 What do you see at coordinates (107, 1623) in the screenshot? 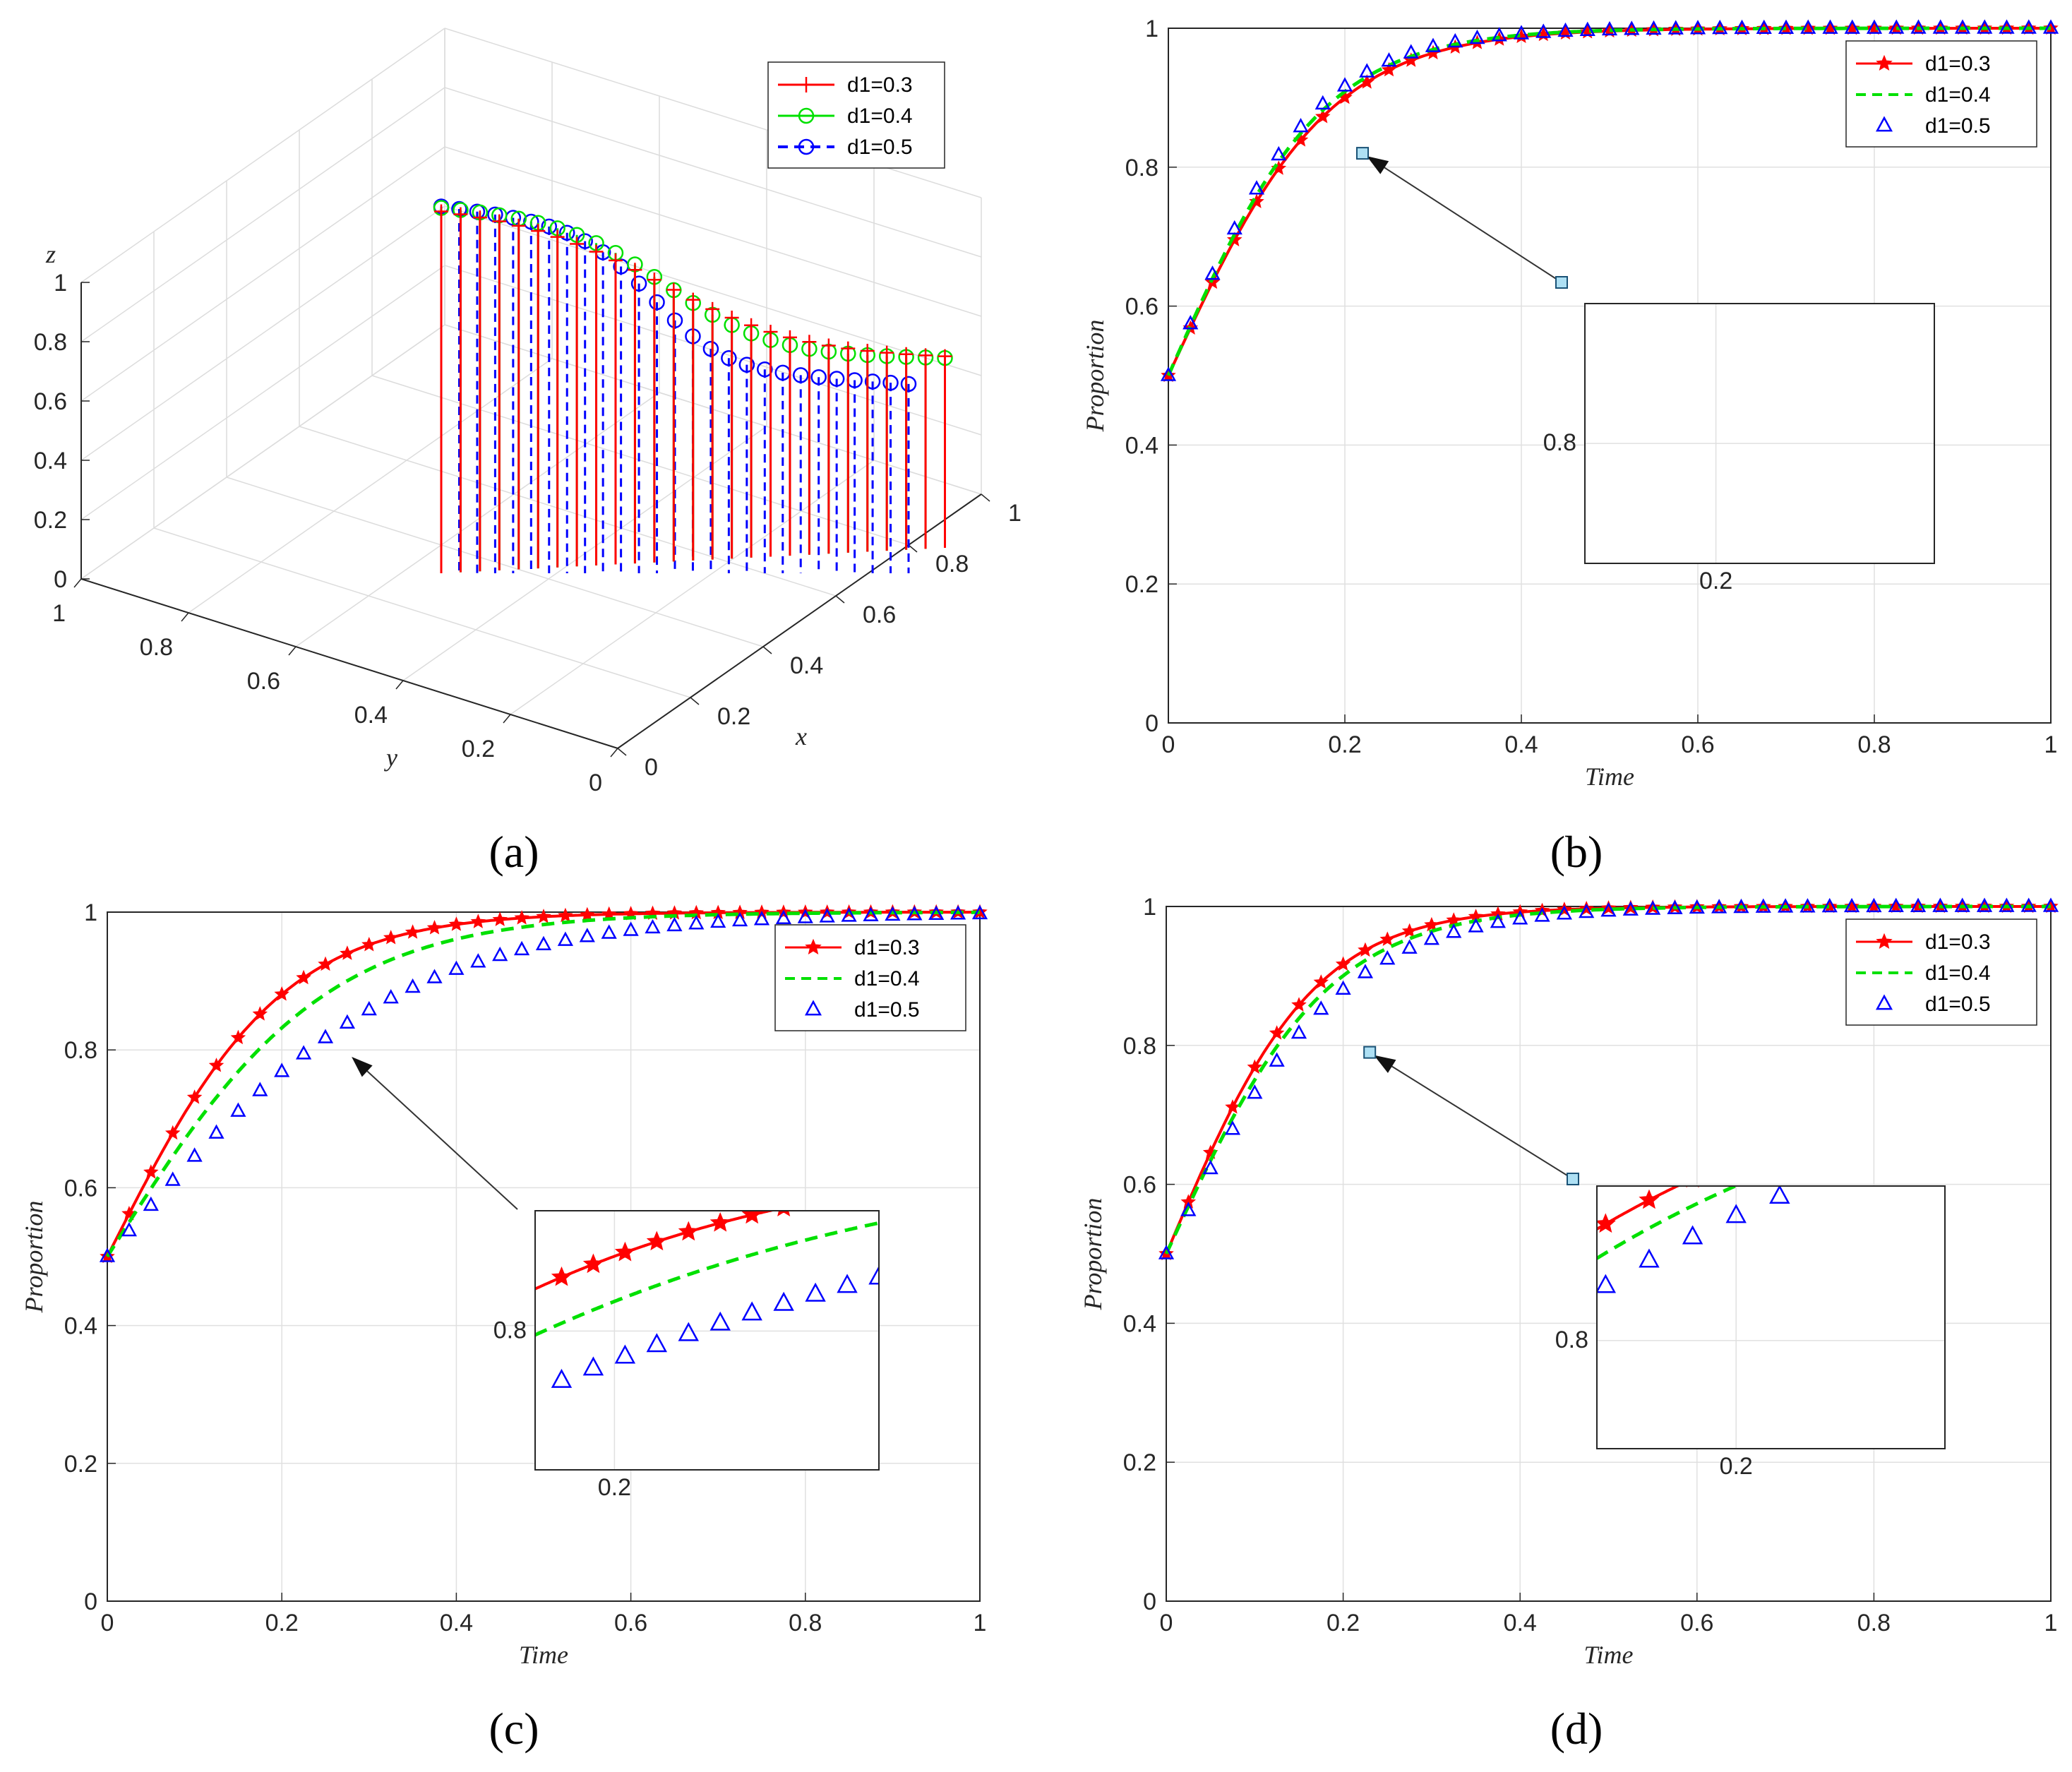
I see `x-tick-label: 0` at bounding box center [107, 1623].